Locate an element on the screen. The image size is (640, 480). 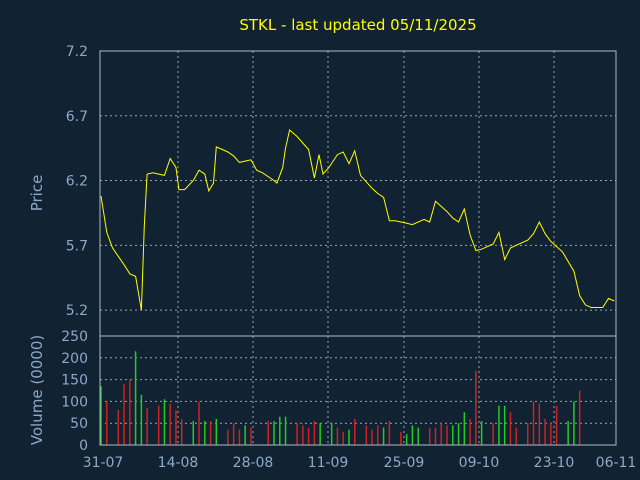
volume-y-tick-label: 200 is located at coordinates (74, 359).